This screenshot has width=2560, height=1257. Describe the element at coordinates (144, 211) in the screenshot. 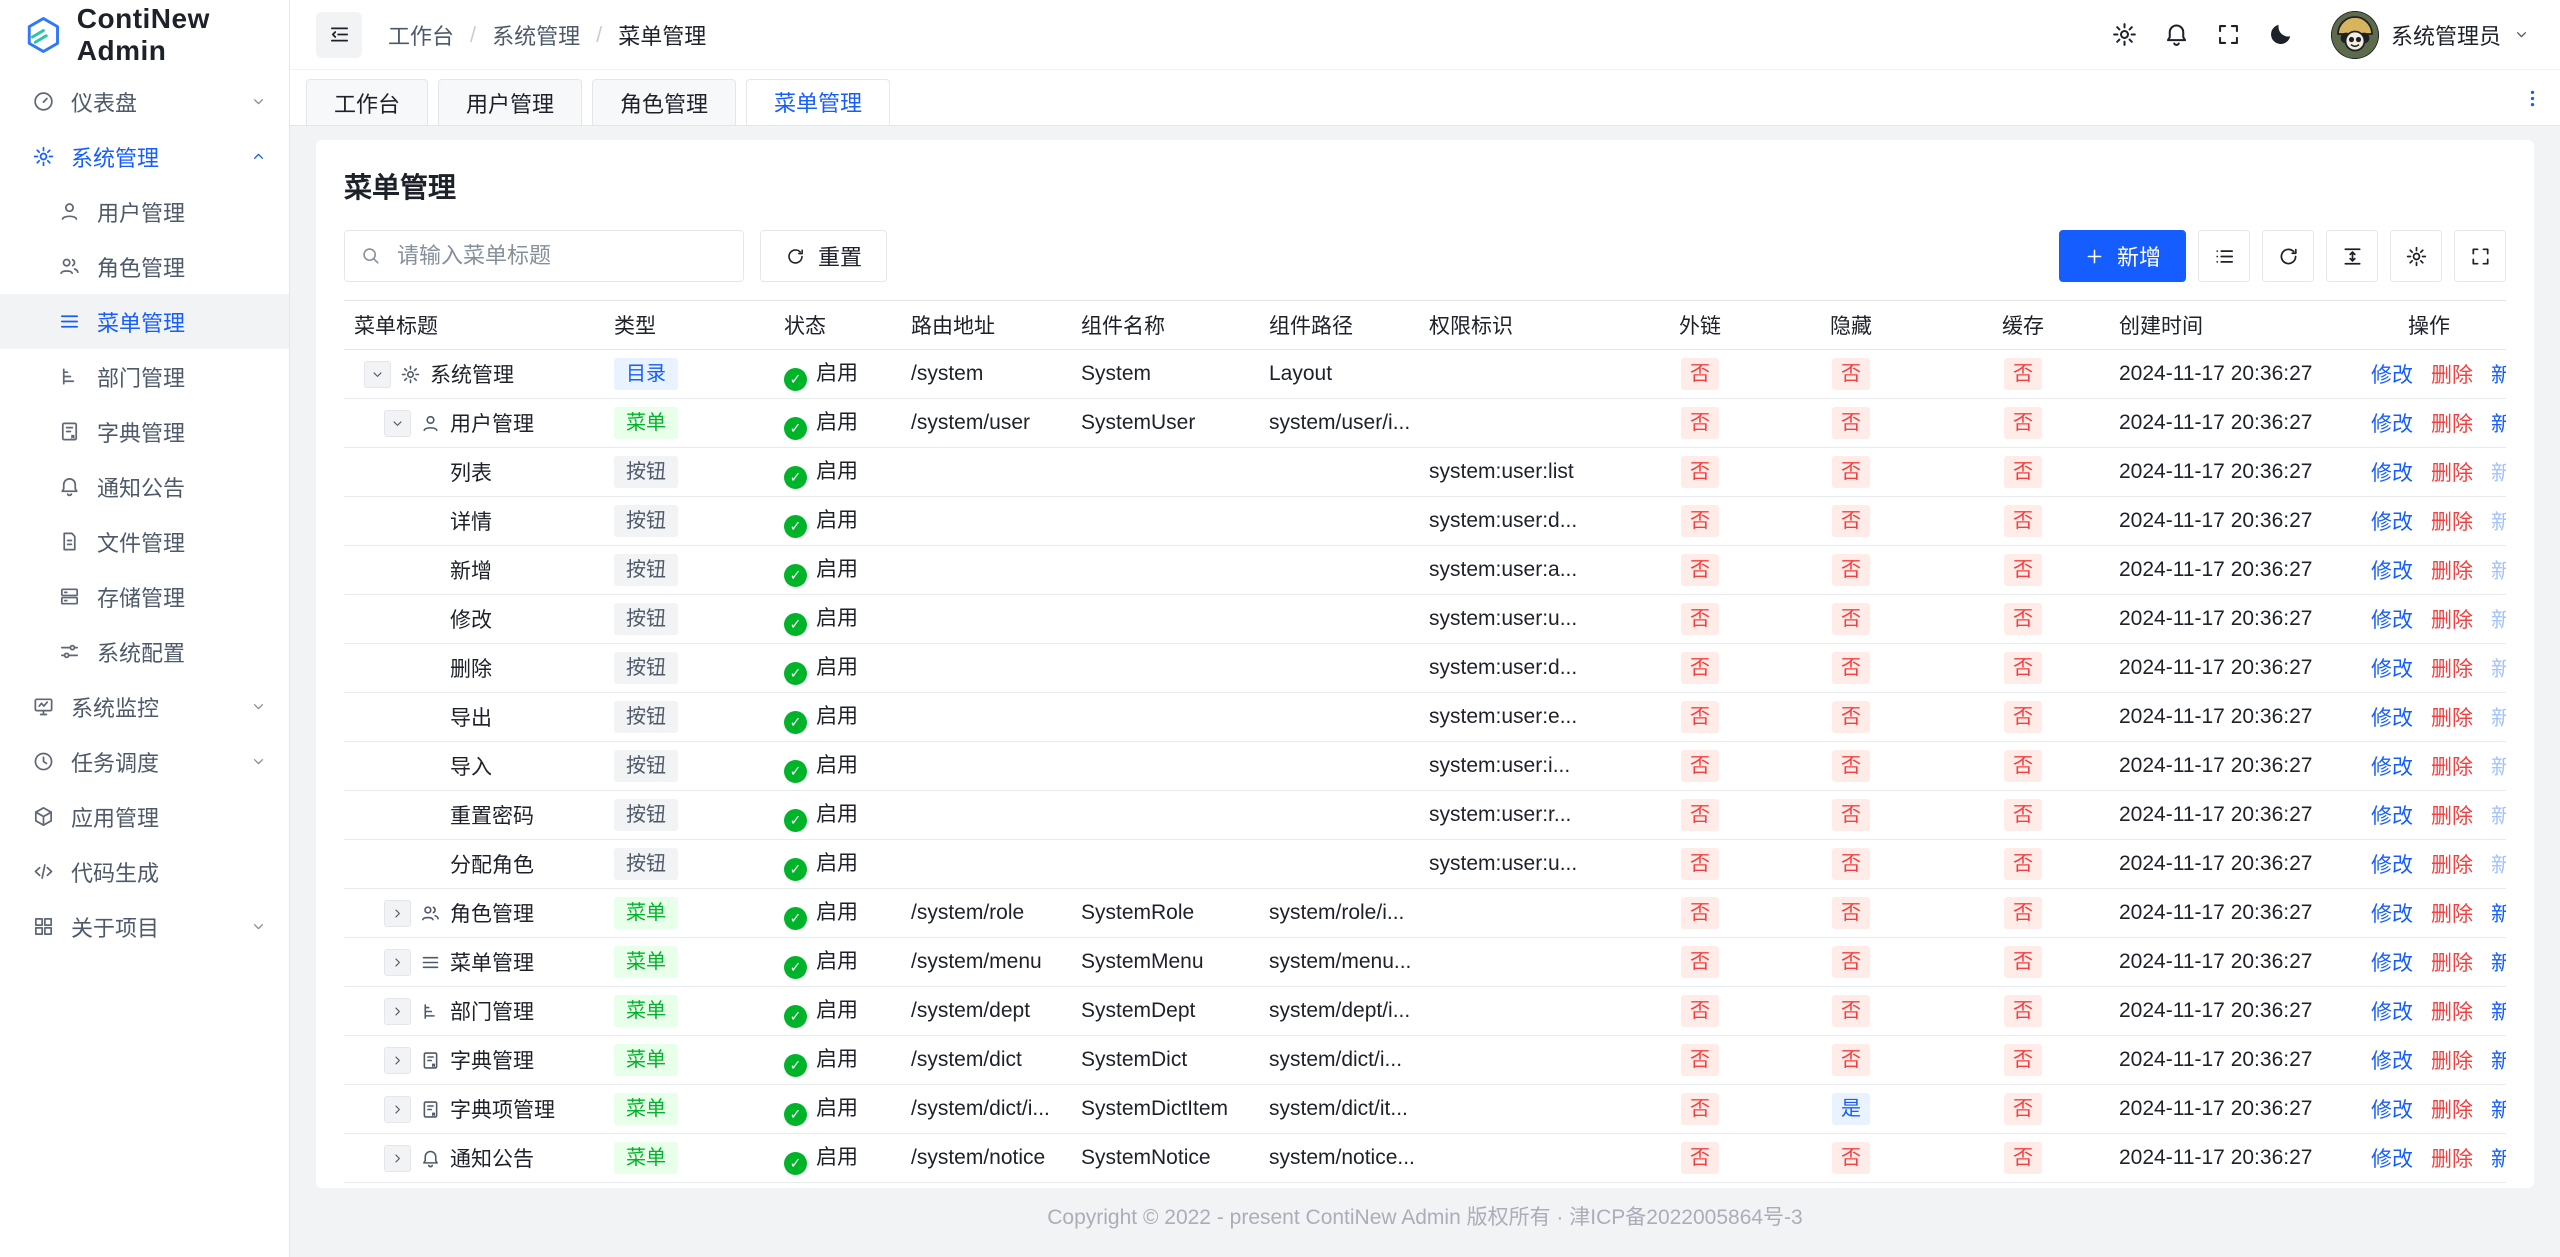

I see `sidebar-item-user-management: 用户管理` at that location.